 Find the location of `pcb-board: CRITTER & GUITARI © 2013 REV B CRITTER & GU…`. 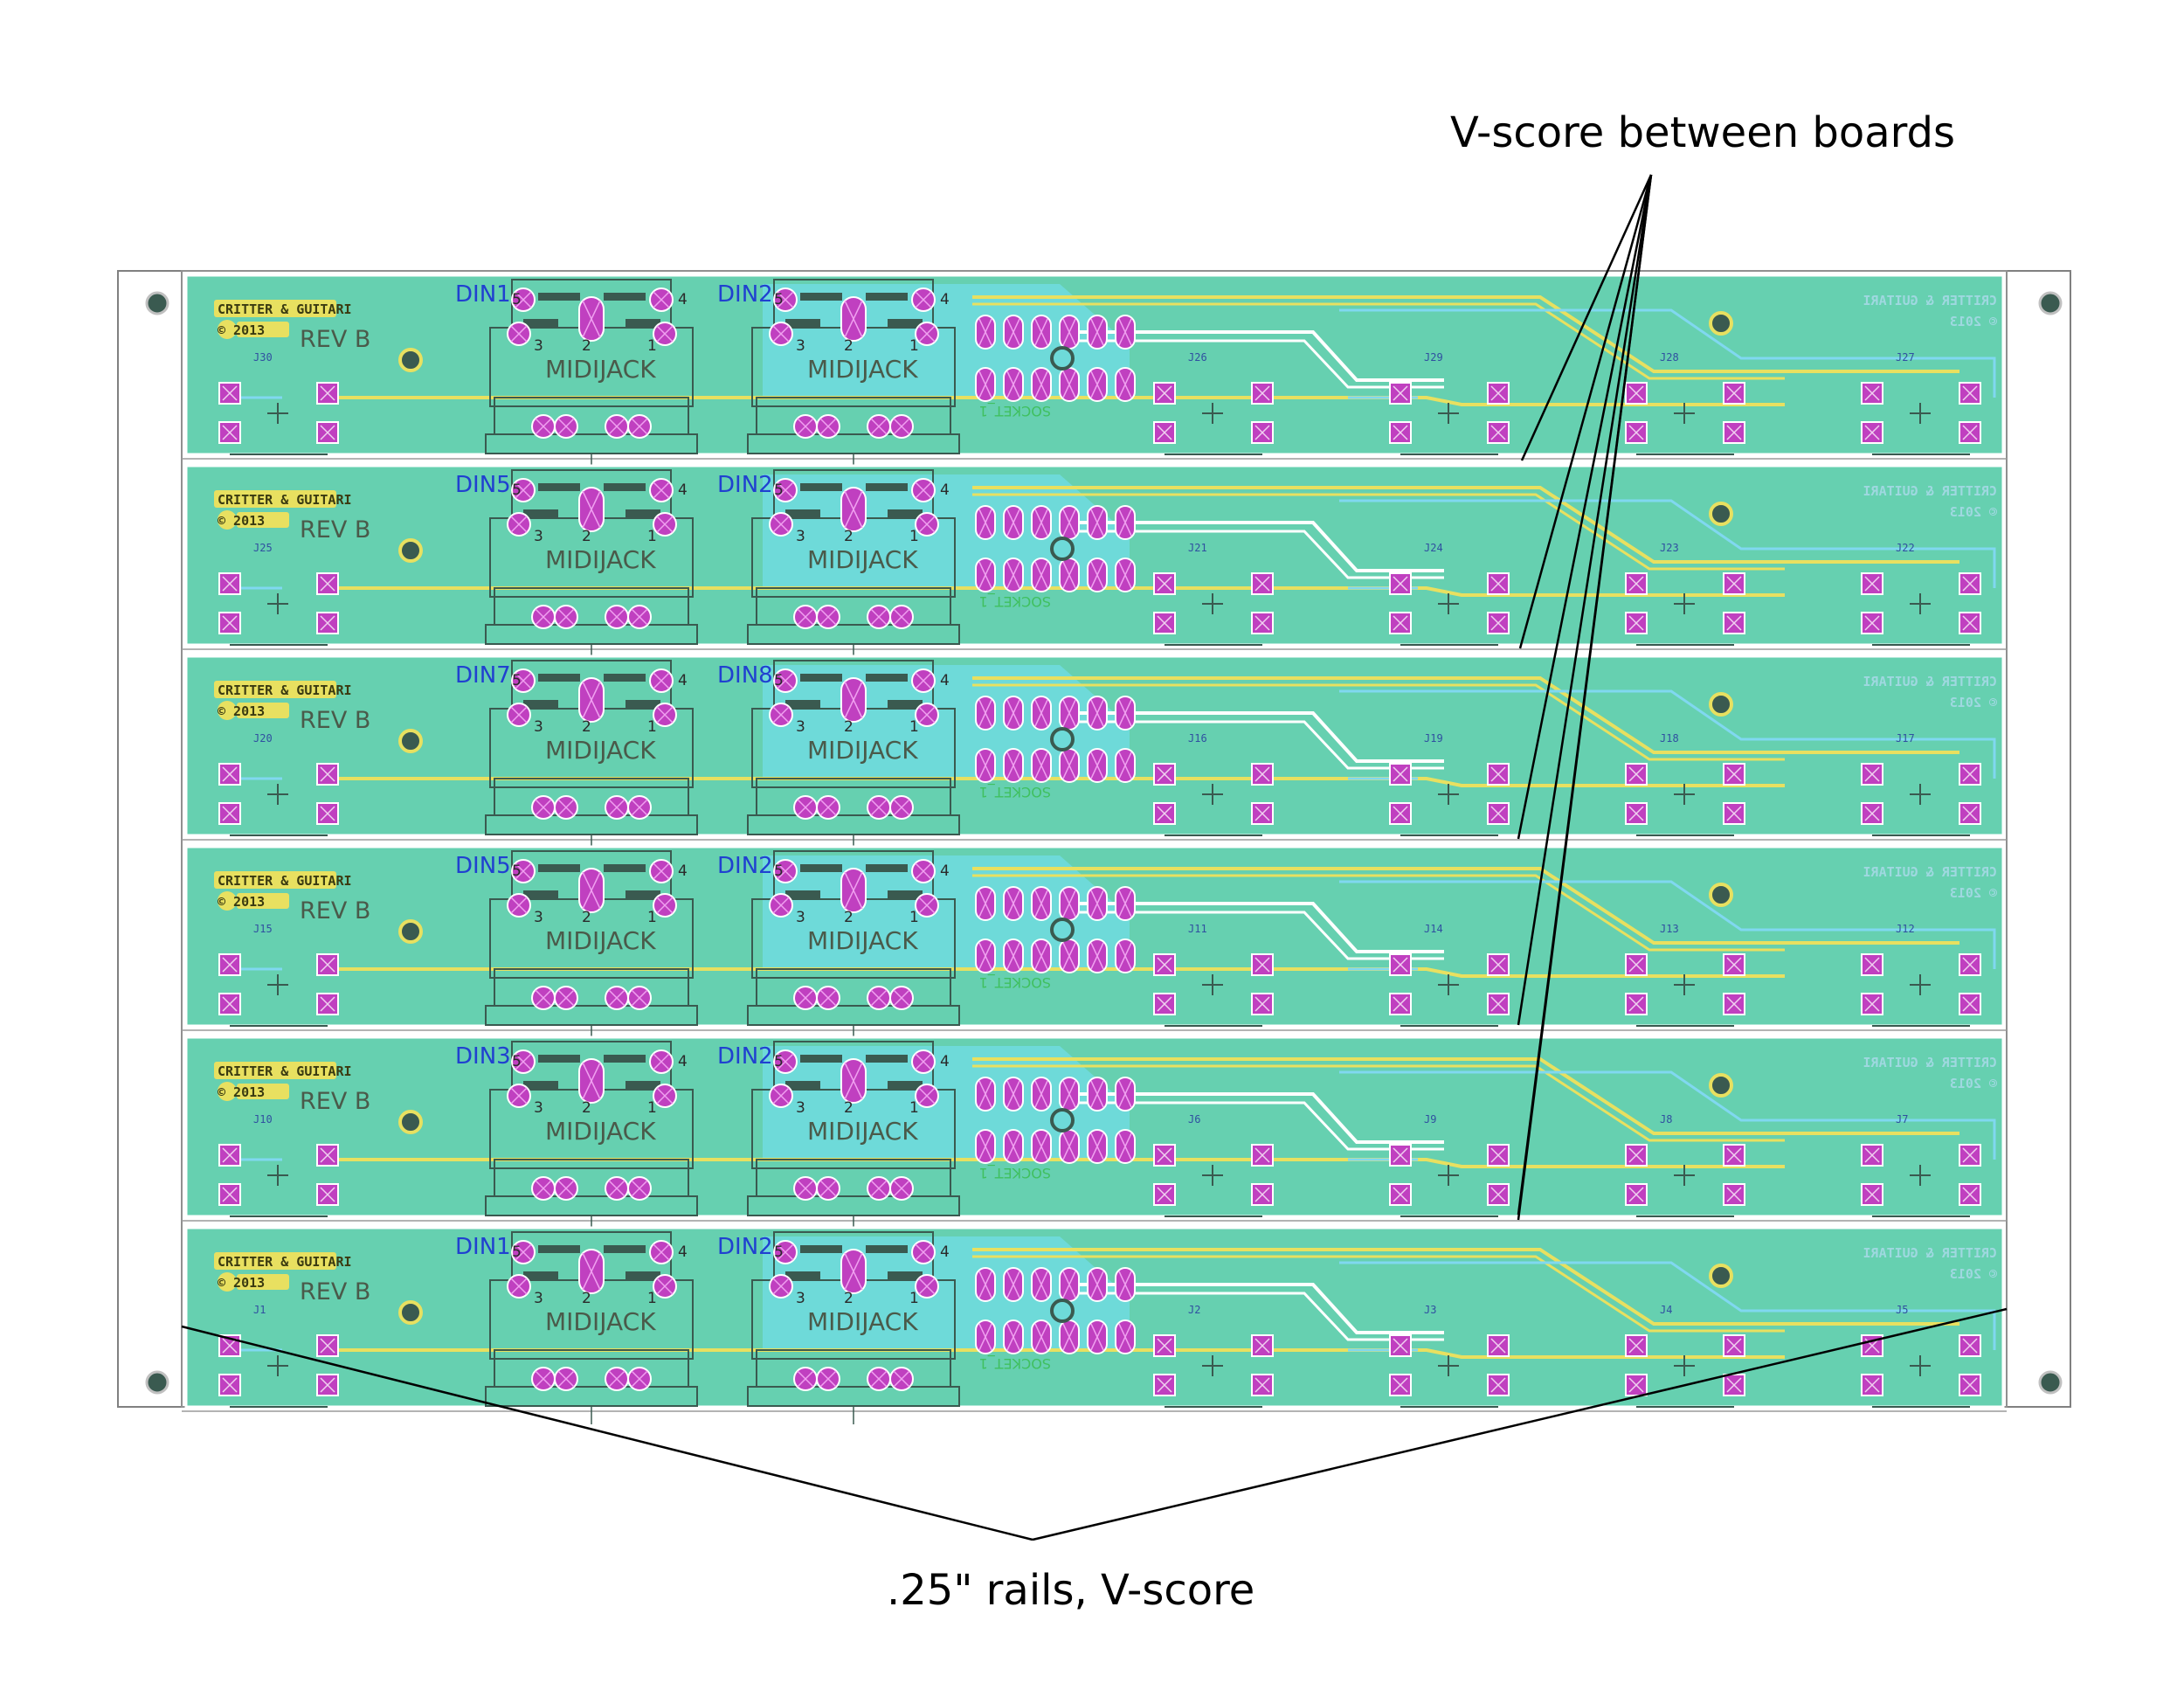

pcb-board: CRITTER & GUITARI © 2013 REV B CRITTER & GU… is located at coordinates (1094, 1134).